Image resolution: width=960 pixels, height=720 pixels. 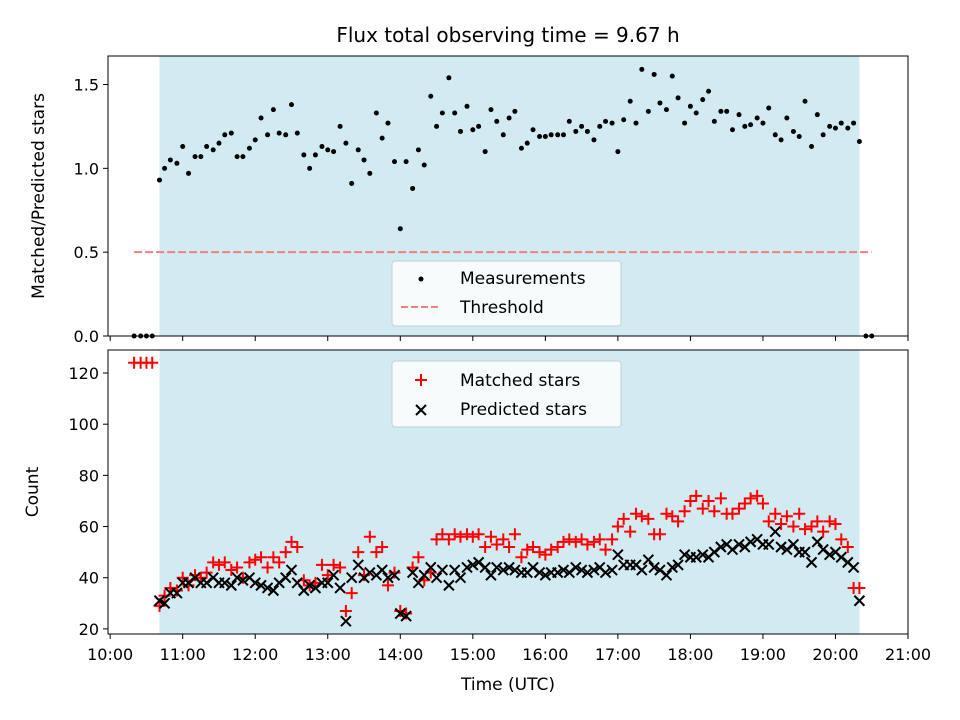 What do you see at coordinates (421, 279) in the screenshot?
I see `legend-measurements-marker` at bounding box center [421, 279].